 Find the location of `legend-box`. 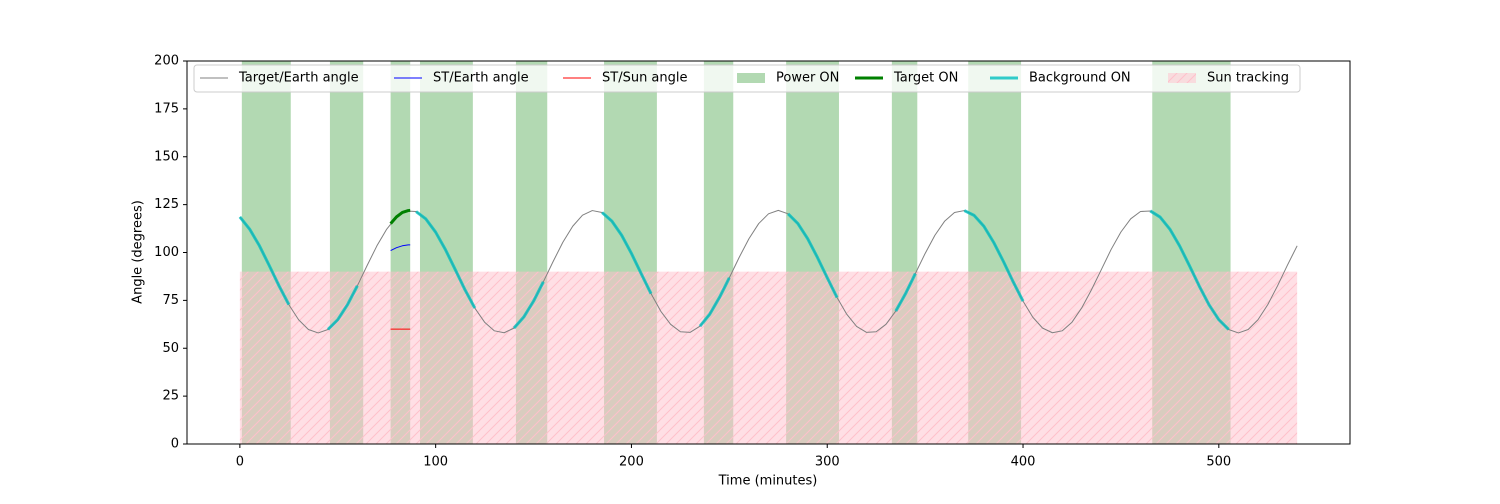

legend-box is located at coordinates (747, 78).